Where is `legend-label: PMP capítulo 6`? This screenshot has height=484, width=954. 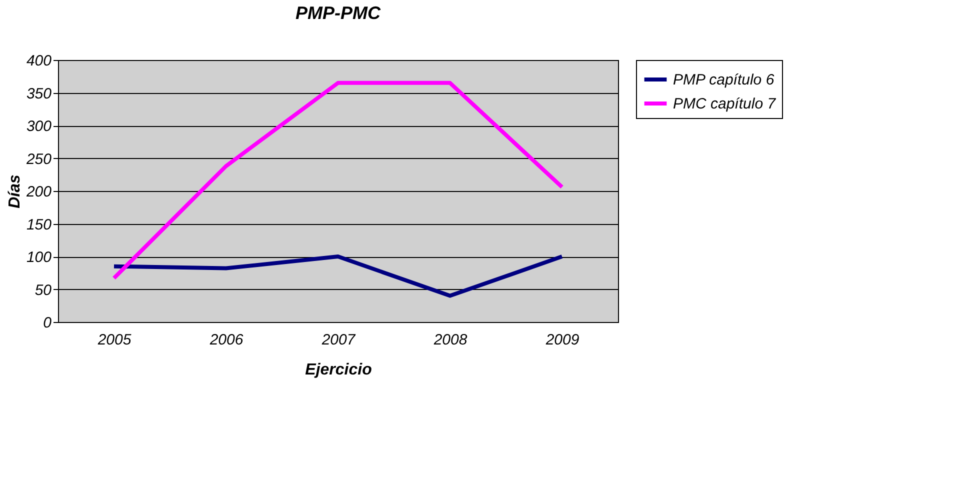
legend-label: PMP capítulo 6 is located at coordinates (724, 80).